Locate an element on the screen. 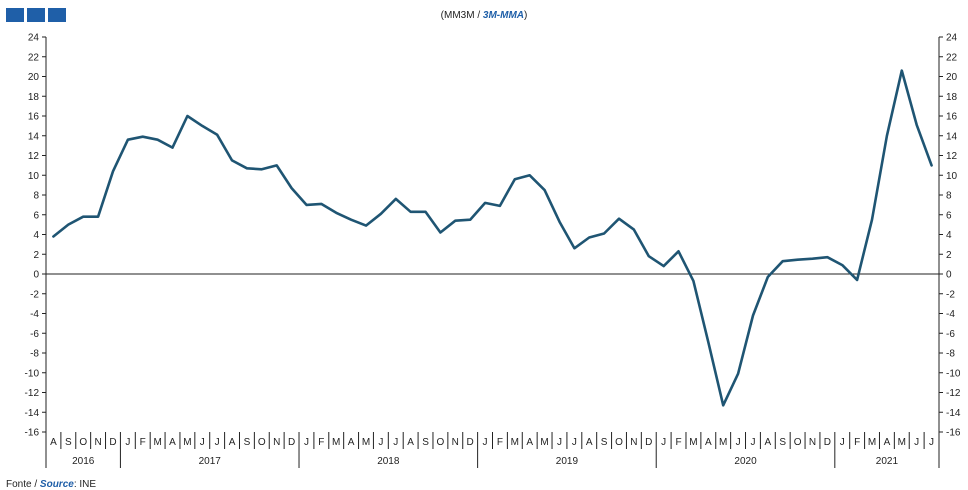 The height and width of the screenshot is (490, 968). y-tick-label-left: 20 is located at coordinates (34, 77).